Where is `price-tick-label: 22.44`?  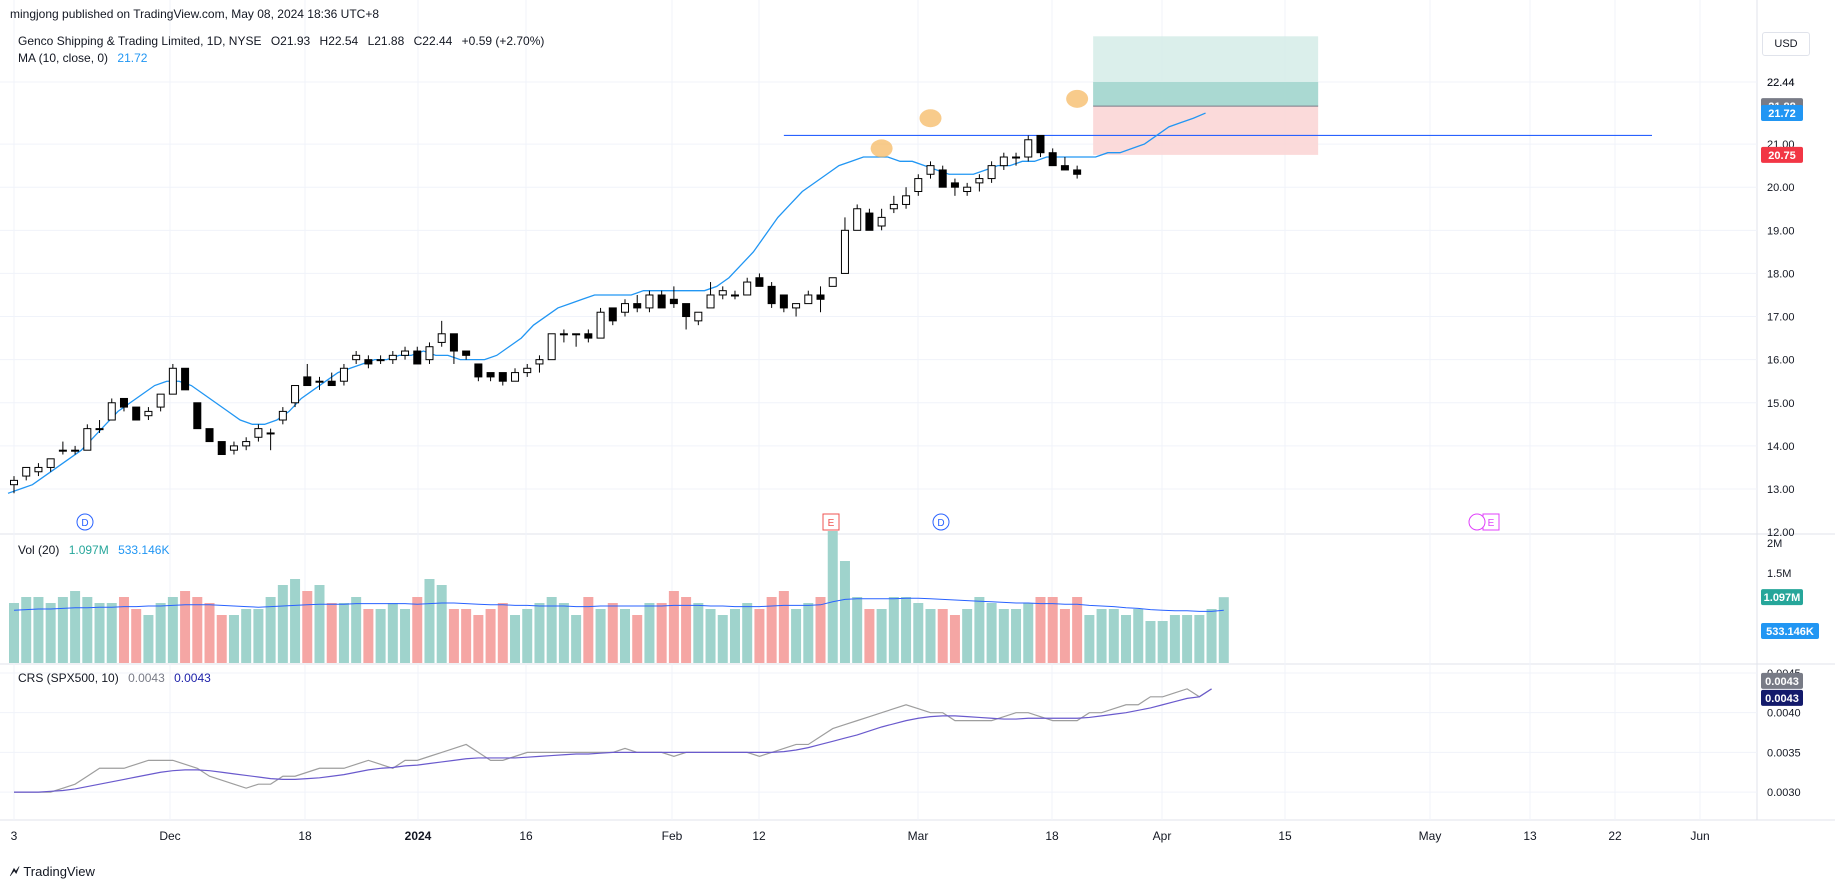 price-tick-label: 22.44 is located at coordinates (1781, 83).